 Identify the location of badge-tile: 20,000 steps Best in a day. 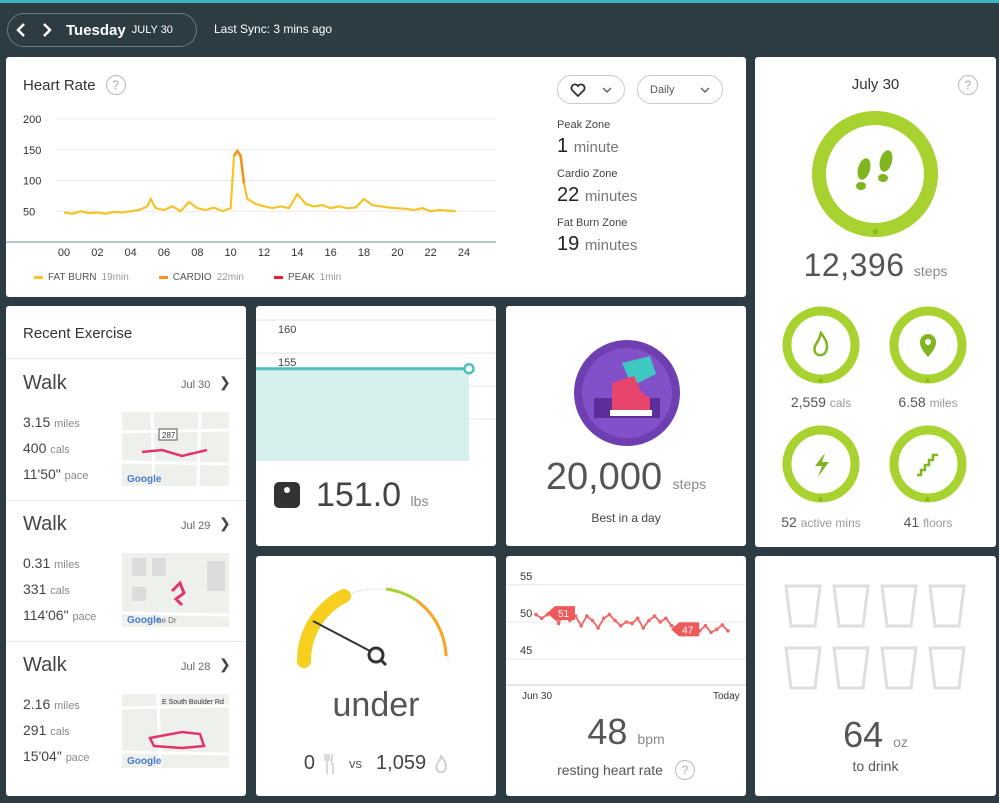
(626, 426).